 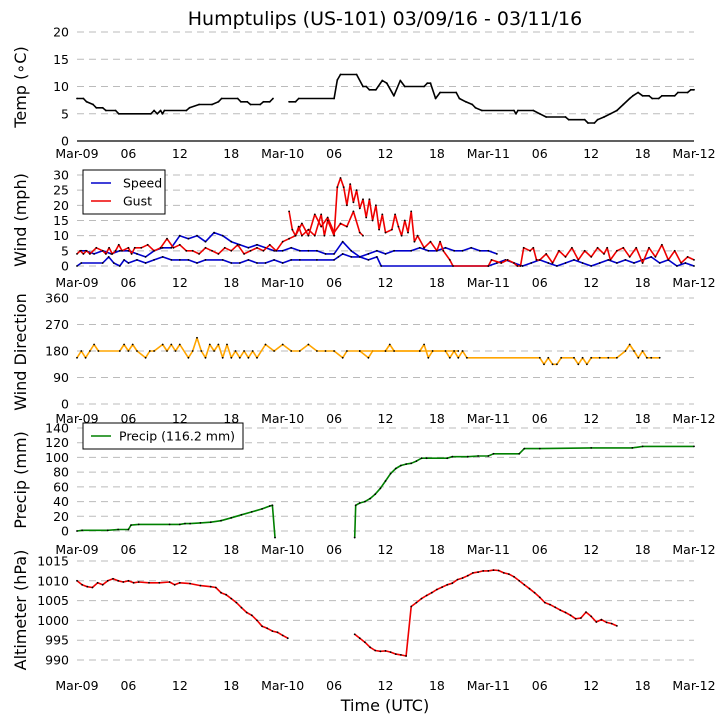 What do you see at coordinates (385, 492) in the screenshot?
I see `series-precip-116-2-mm` at bounding box center [385, 492].